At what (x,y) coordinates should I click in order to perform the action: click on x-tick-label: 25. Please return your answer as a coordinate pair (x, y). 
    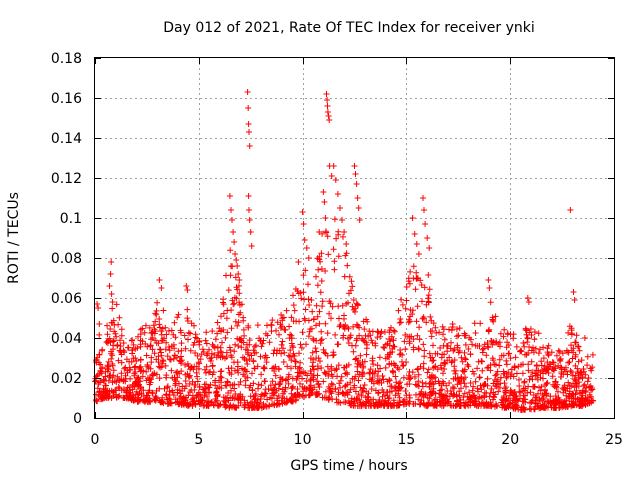
    Looking at the image, I should click on (614, 440).